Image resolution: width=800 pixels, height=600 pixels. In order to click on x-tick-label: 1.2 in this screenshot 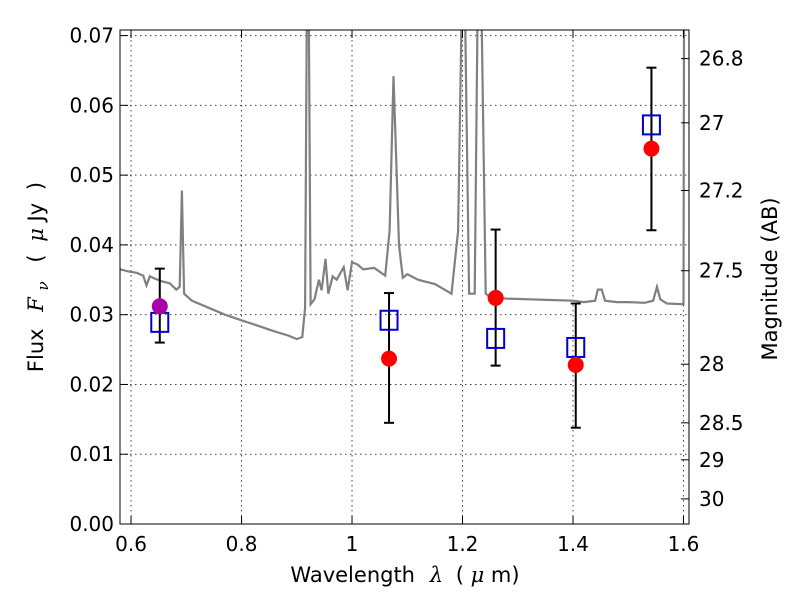, I will do `click(463, 544)`.